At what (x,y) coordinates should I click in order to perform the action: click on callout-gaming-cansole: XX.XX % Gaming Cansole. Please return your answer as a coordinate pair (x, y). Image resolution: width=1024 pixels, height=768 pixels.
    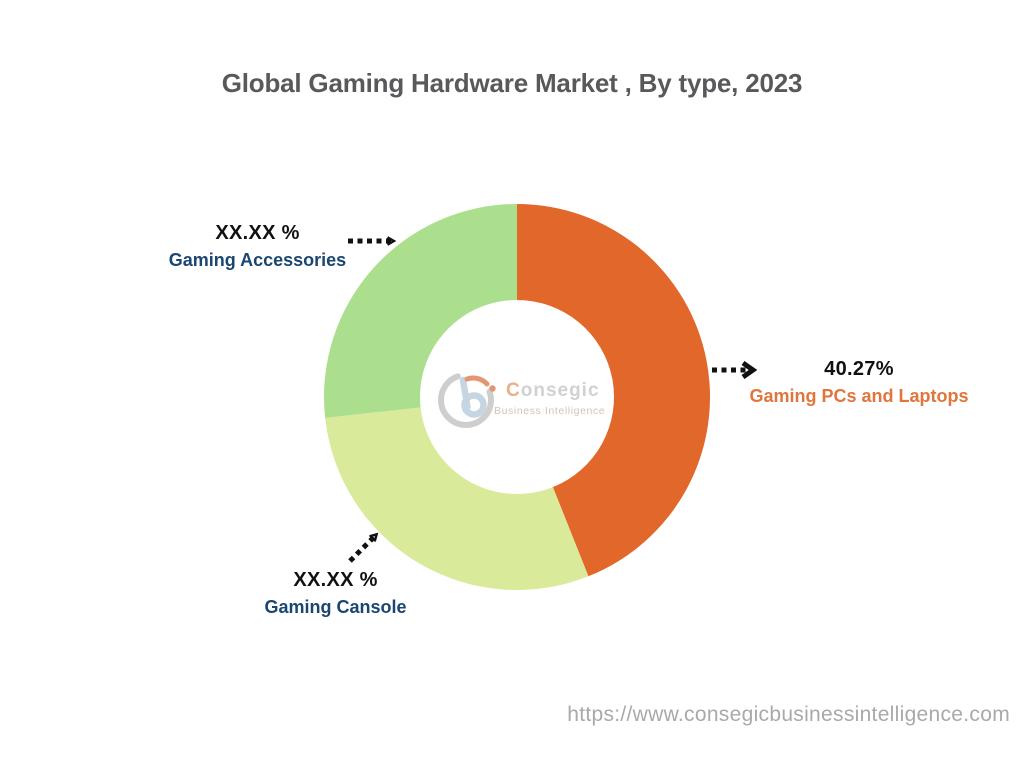
    Looking at the image, I should click on (335, 593).